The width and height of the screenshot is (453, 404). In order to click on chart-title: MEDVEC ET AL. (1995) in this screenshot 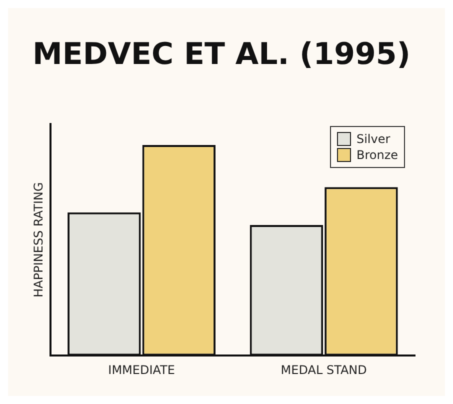, I will do `click(221, 54)`.